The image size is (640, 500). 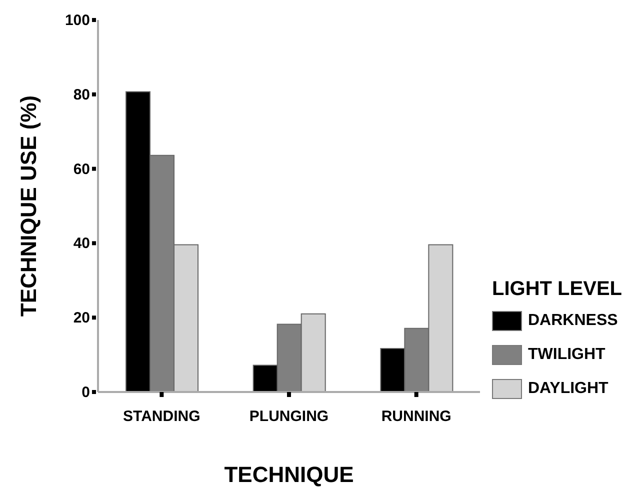 What do you see at coordinates (81, 95) in the screenshot?
I see `y-tick-label: 80` at bounding box center [81, 95].